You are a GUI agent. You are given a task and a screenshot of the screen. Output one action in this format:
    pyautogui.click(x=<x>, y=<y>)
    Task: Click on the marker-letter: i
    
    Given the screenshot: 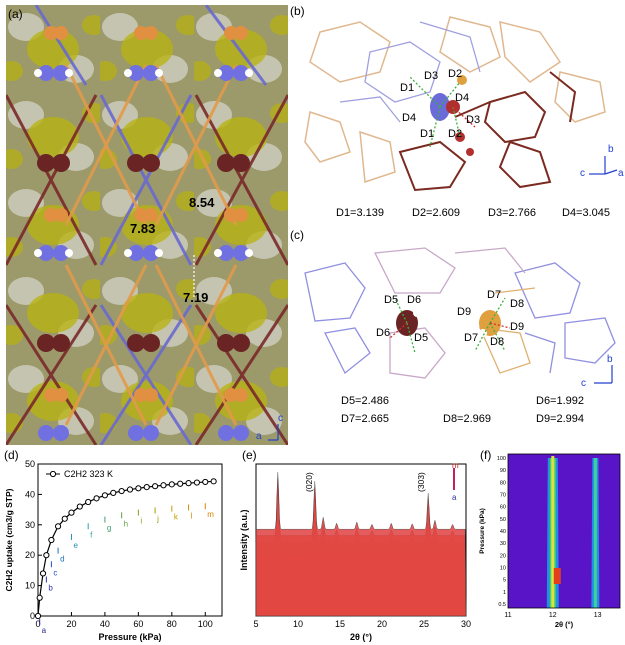 What is the action you would take?
    pyautogui.click(x=141, y=521)
    